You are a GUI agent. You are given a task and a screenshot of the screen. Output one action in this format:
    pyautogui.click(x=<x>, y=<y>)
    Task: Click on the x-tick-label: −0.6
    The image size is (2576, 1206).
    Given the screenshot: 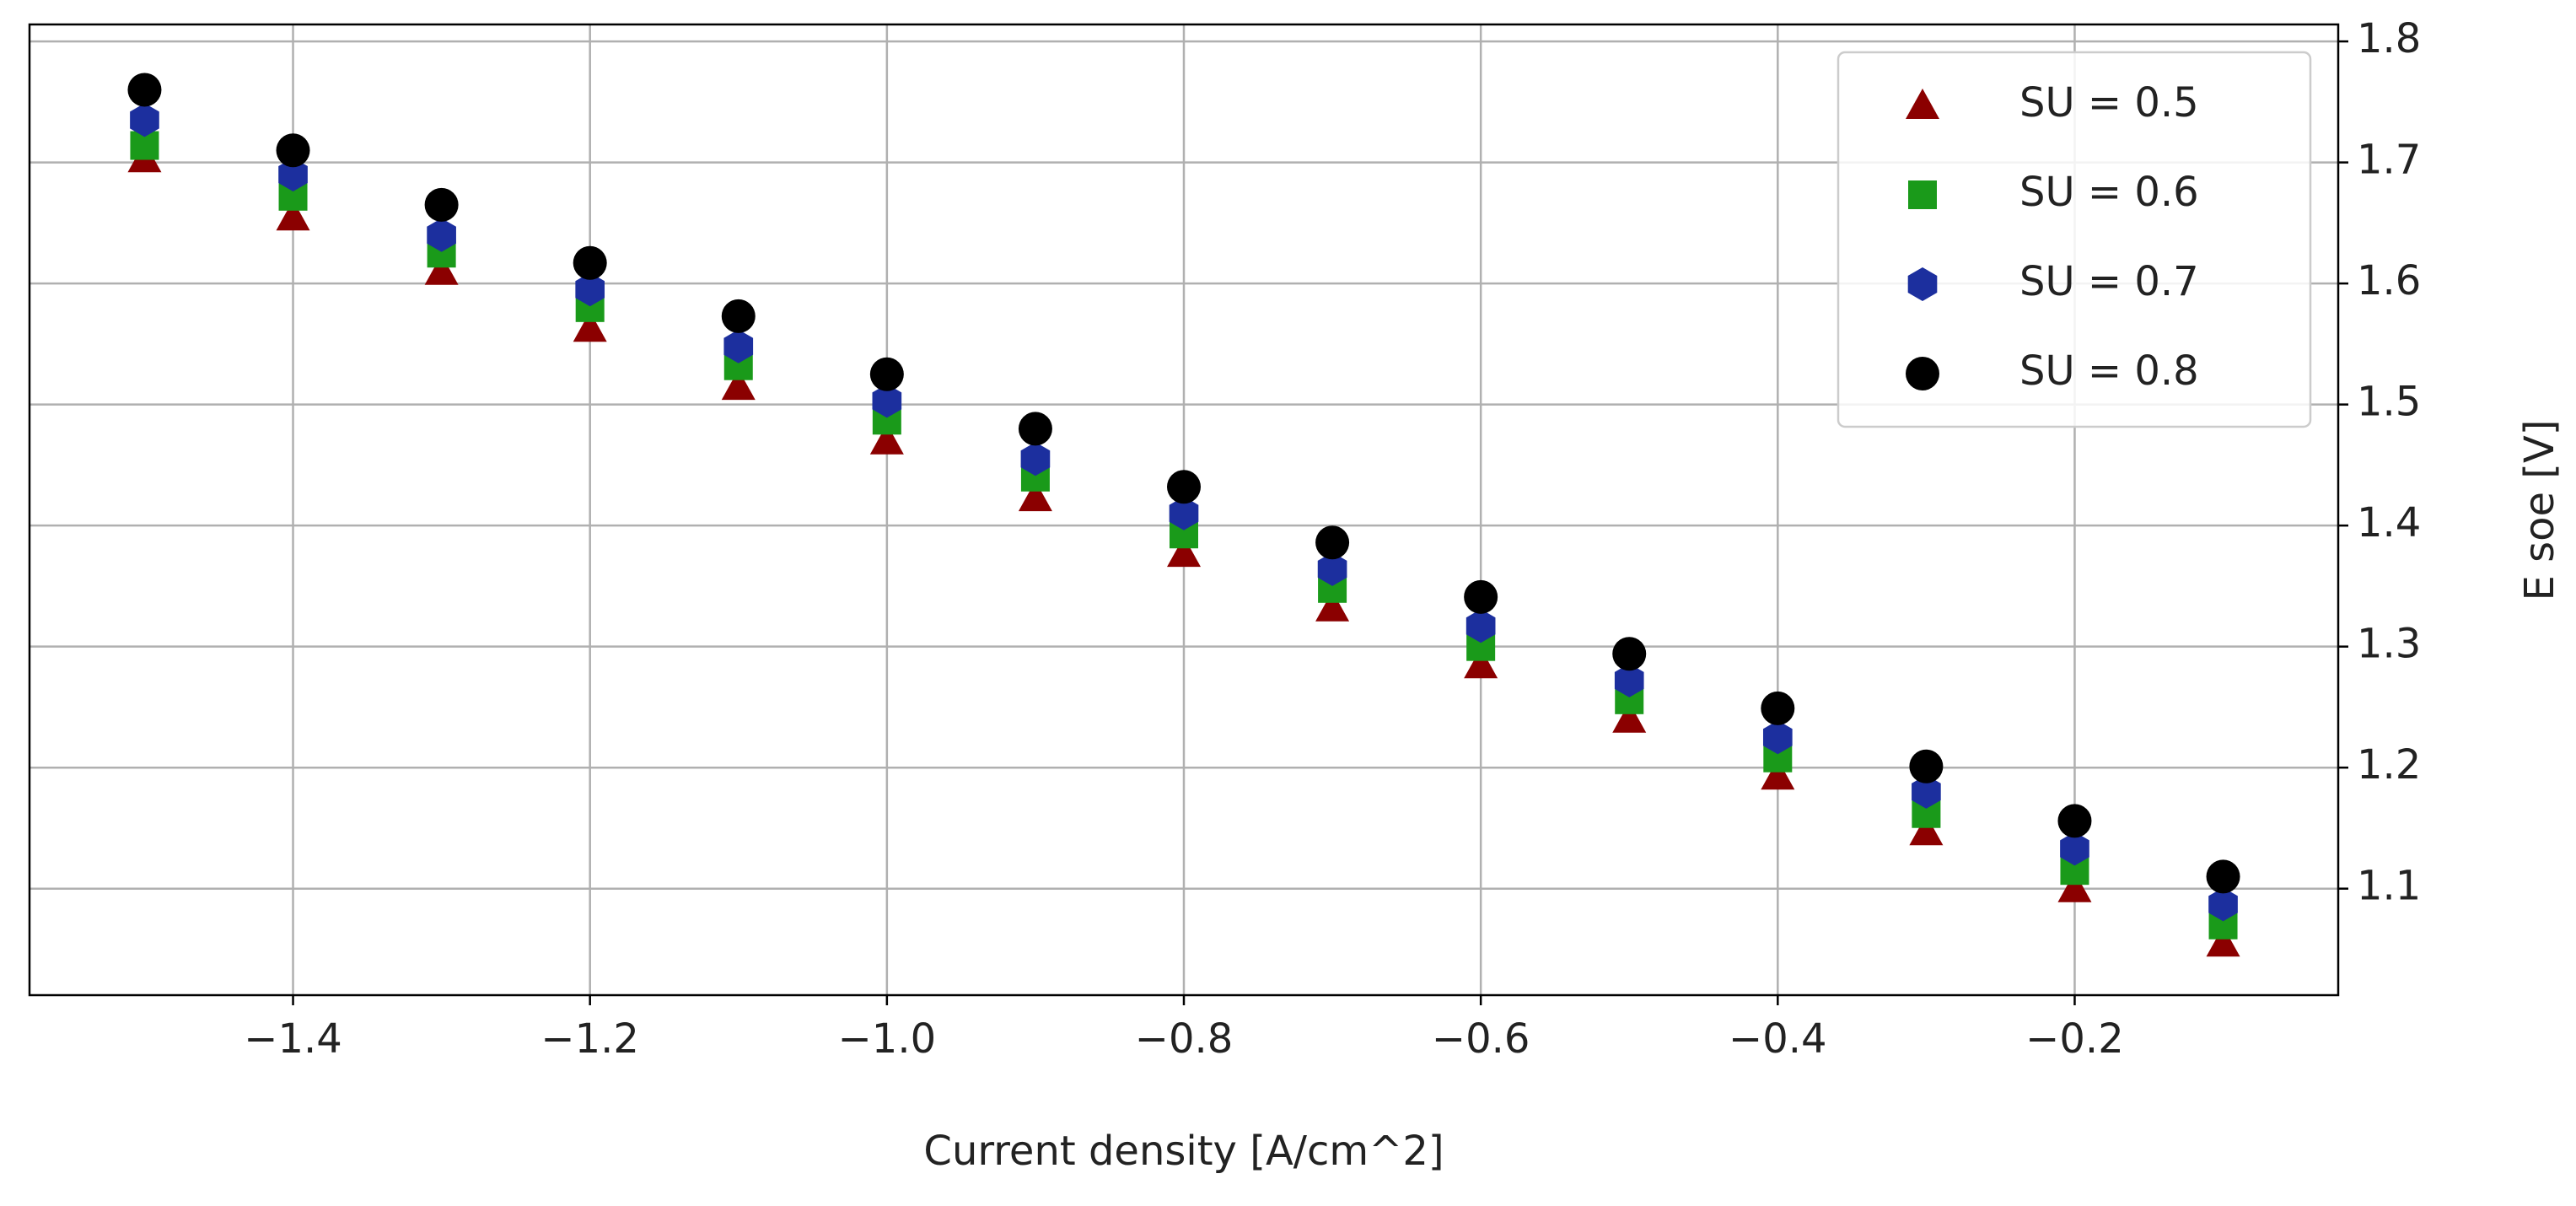 What is the action you would take?
    pyautogui.click(x=1481, y=1039)
    